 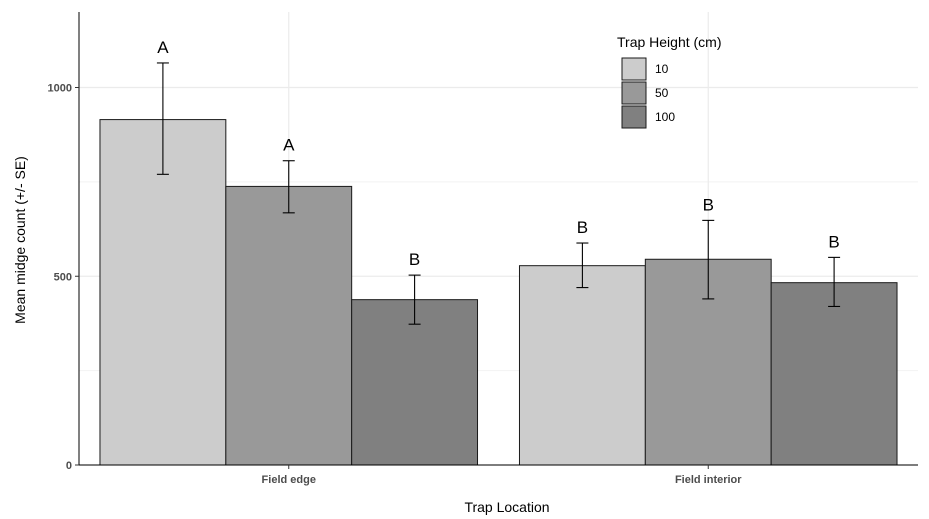 What do you see at coordinates (60, 89) in the screenshot?
I see `y-tick-label: 1000` at bounding box center [60, 89].